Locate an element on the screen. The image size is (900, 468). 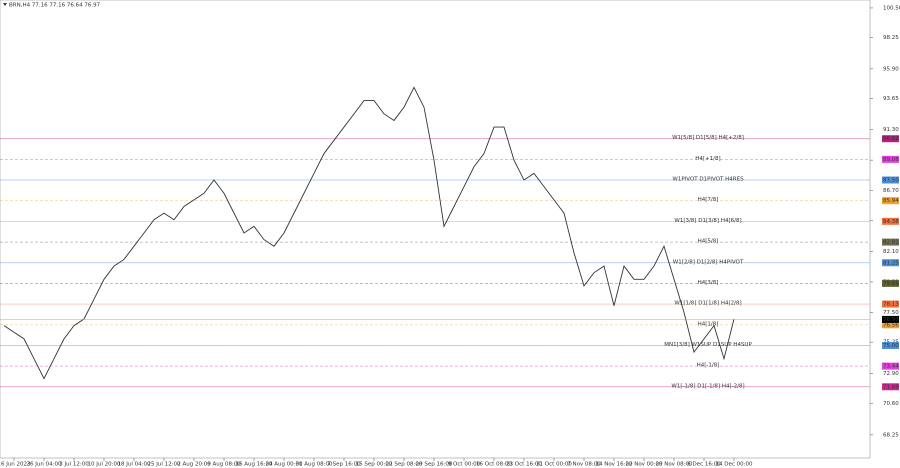
price-tag-label: 81.25 is located at coordinates (891, 263).